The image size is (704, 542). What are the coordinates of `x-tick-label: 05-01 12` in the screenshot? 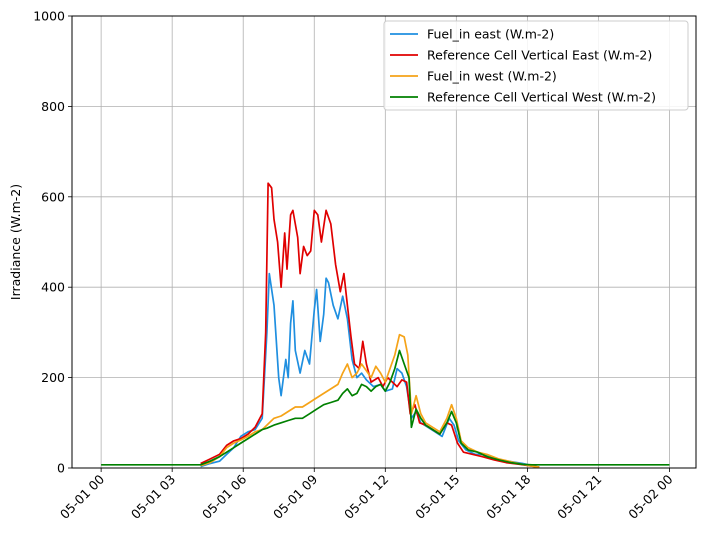 It's located at (366, 497).